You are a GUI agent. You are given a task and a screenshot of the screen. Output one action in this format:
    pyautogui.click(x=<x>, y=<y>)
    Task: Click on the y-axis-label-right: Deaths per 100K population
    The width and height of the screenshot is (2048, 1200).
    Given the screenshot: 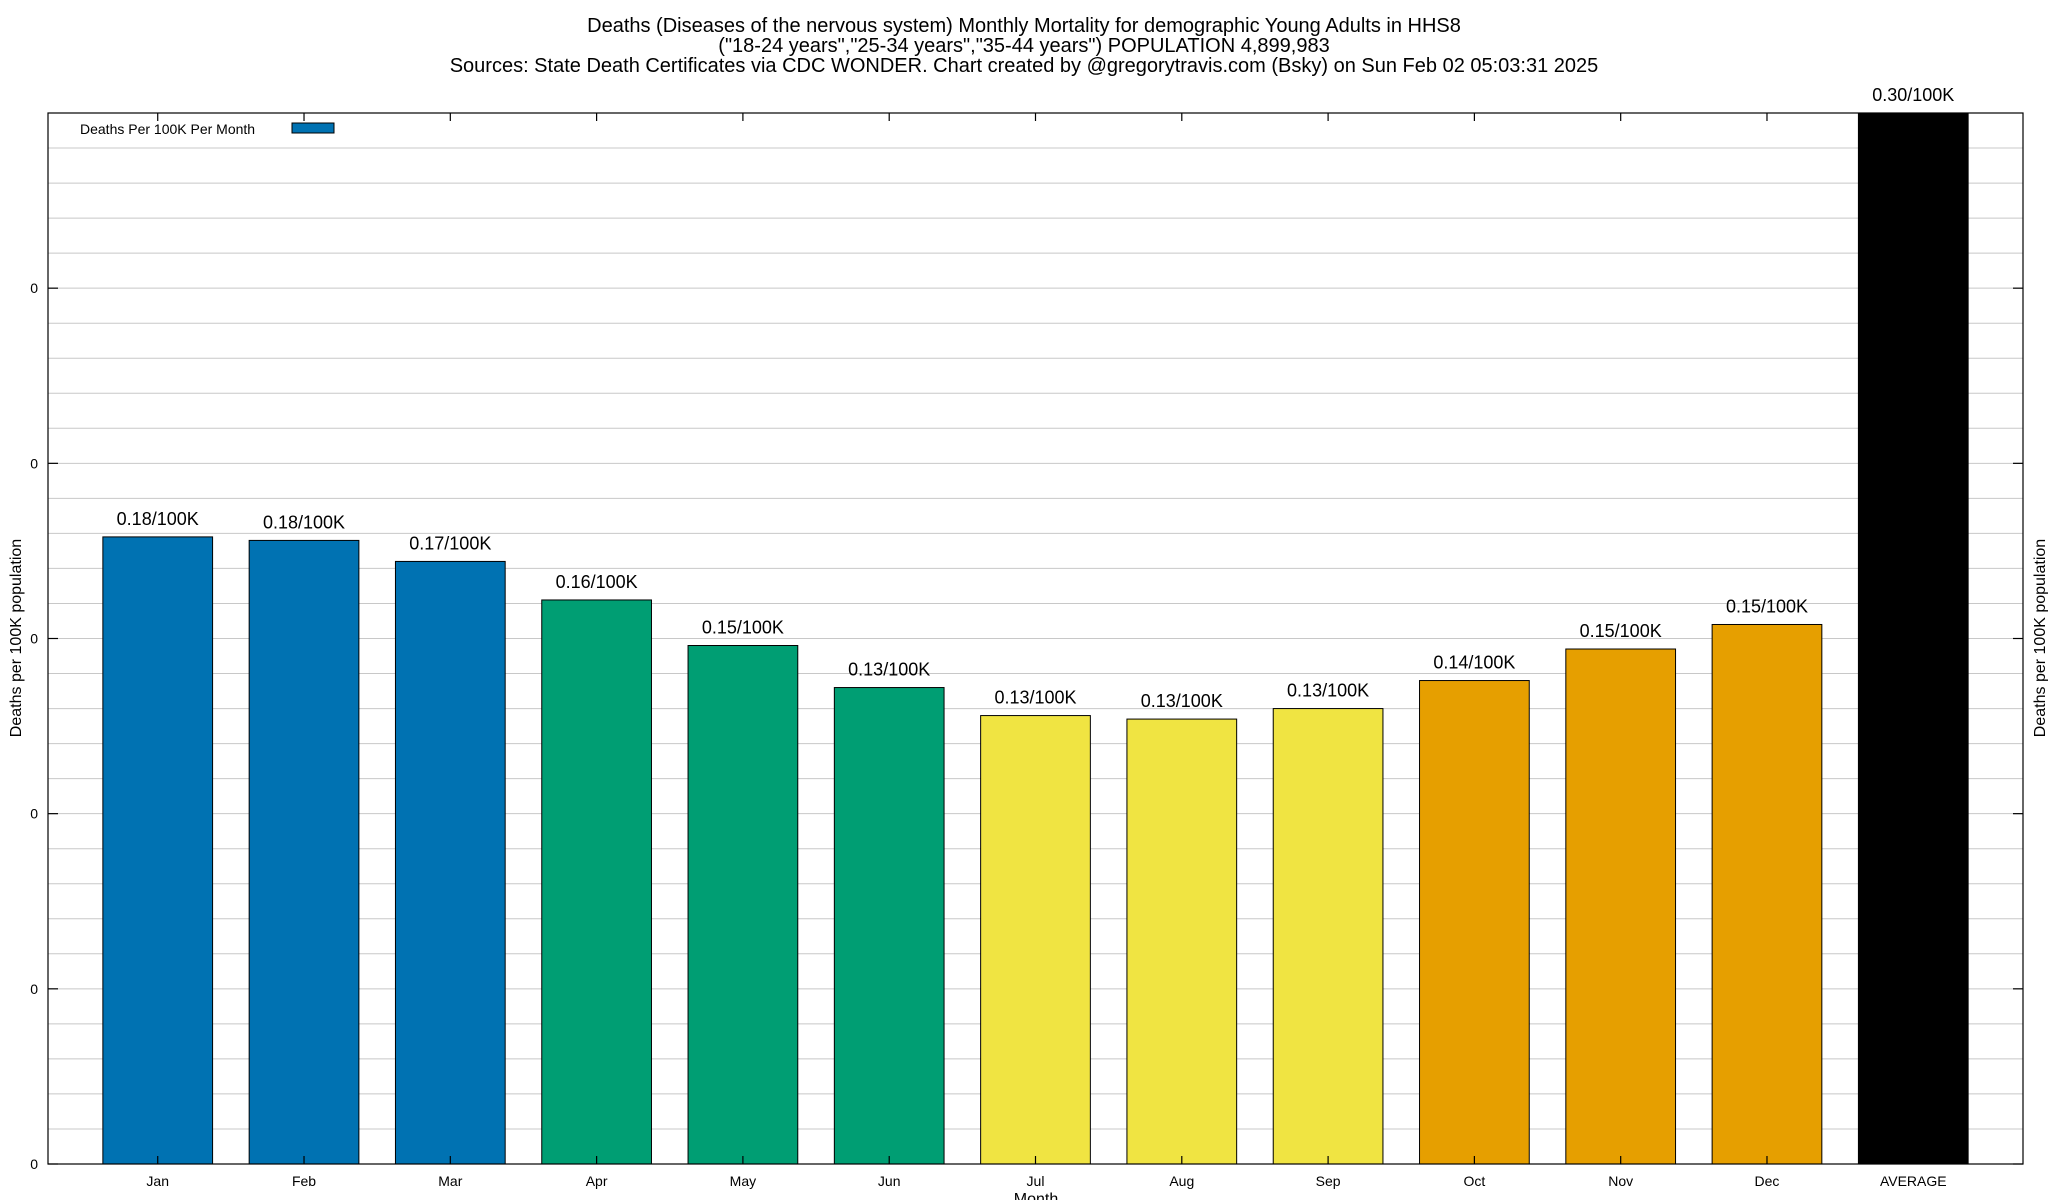 What is the action you would take?
    pyautogui.click(x=2040, y=638)
    